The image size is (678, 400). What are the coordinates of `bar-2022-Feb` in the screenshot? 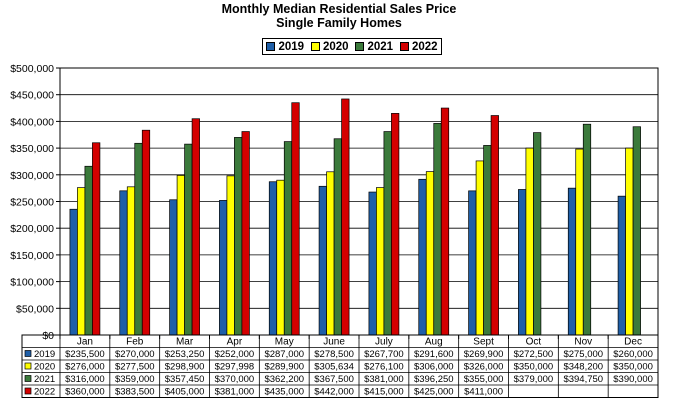 It's located at (146, 232).